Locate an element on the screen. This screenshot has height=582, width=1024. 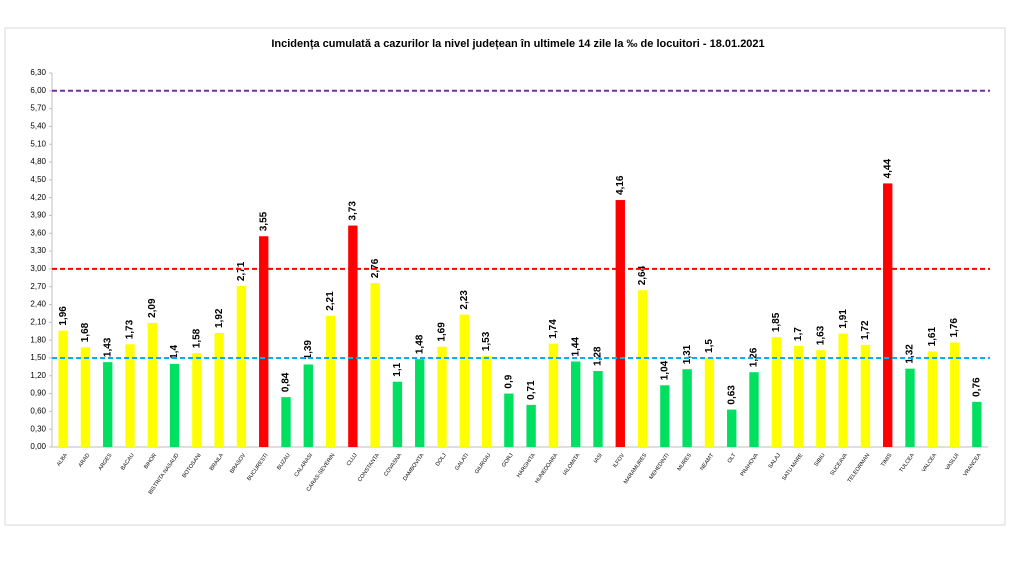
y-tick-label: 4,80 is located at coordinates (38, 161).